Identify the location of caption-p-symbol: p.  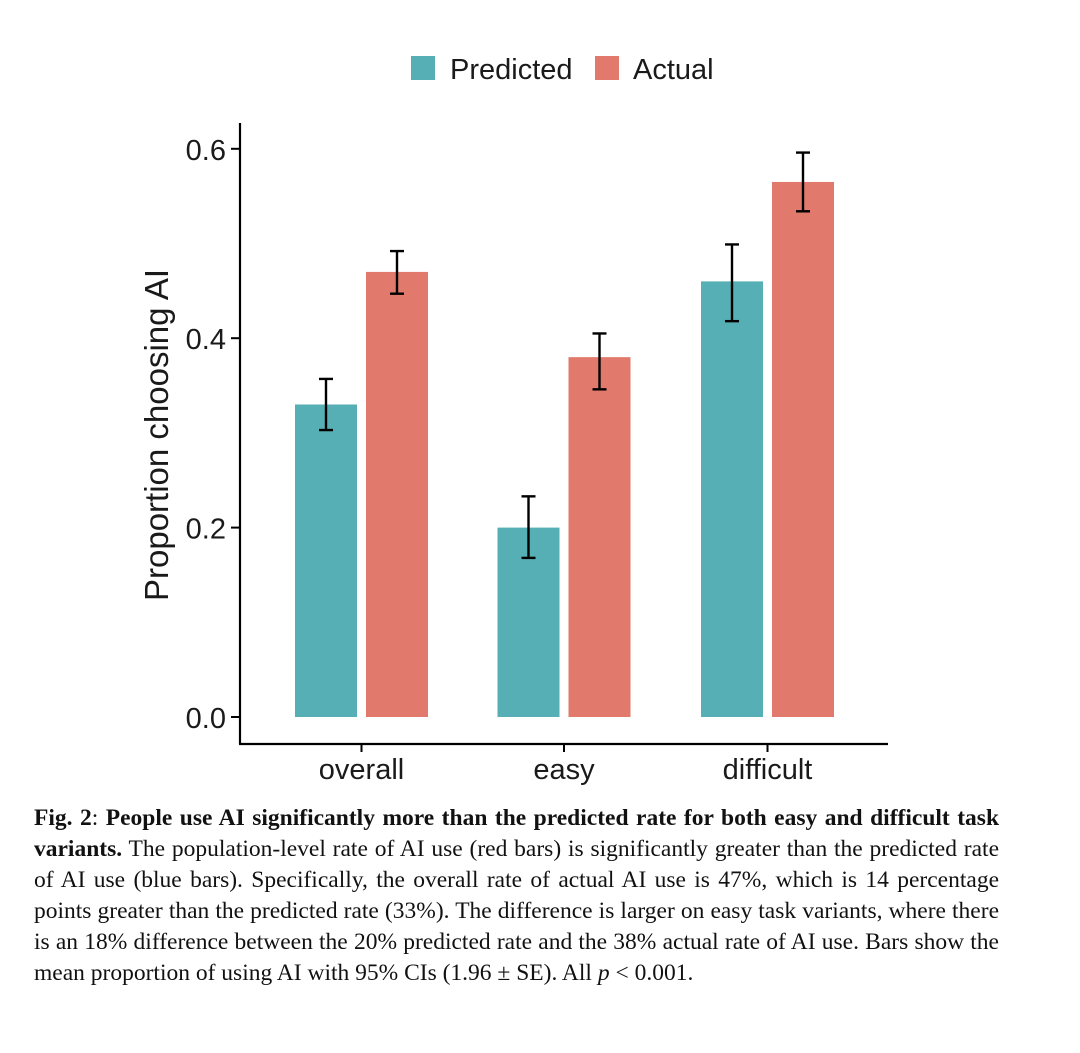
(603, 973).